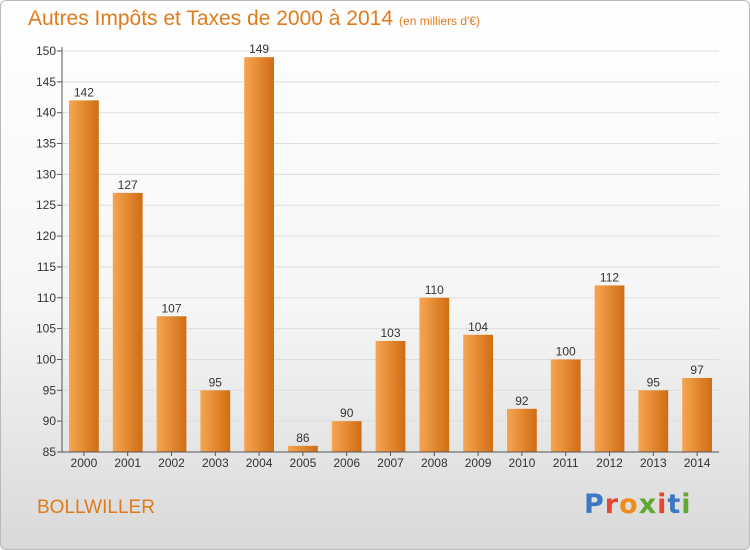  Describe the element at coordinates (303, 463) in the screenshot. I see `x-tick-label: 2005` at that location.